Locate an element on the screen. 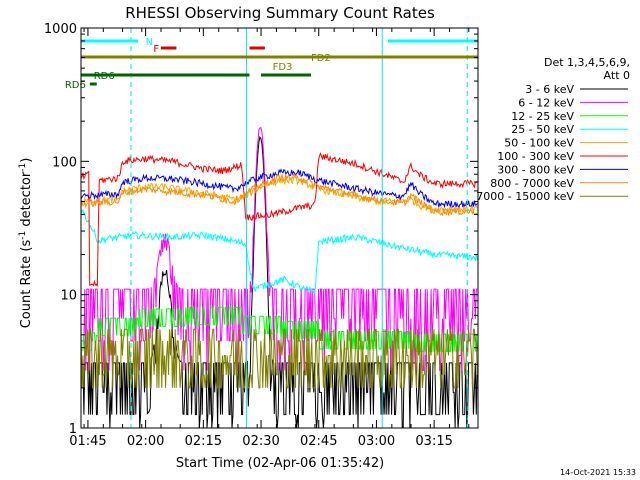  series-line-7000-15000-kev is located at coordinates (279, 358).